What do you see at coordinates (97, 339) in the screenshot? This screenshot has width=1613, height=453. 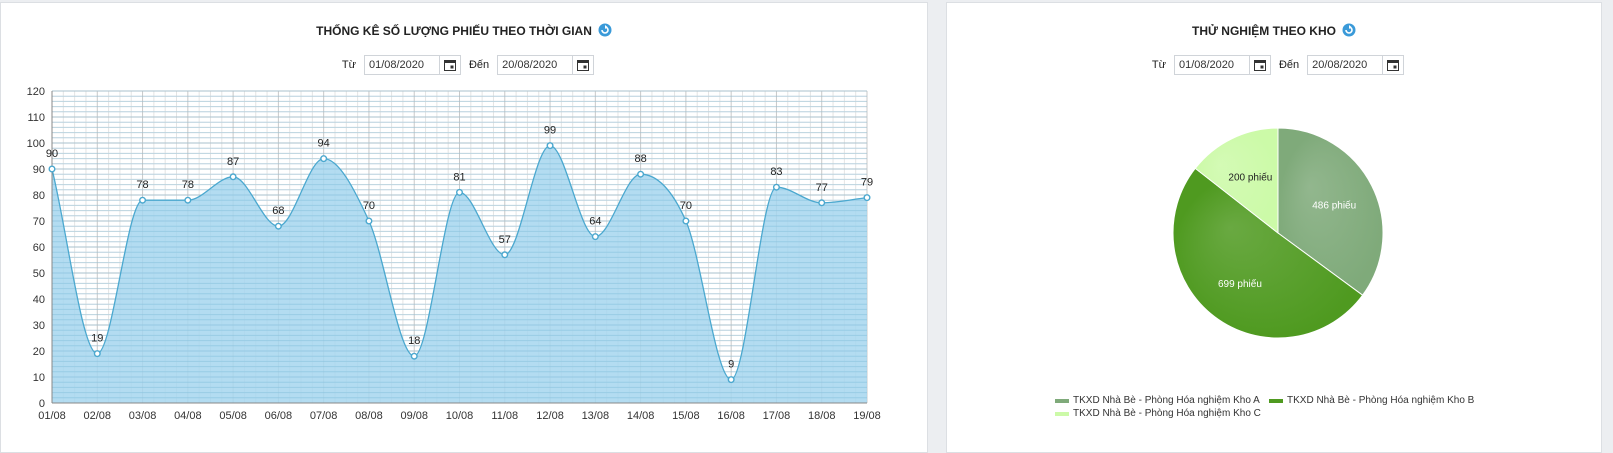 I see `data-label: 19` at bounding box center [97, 339].